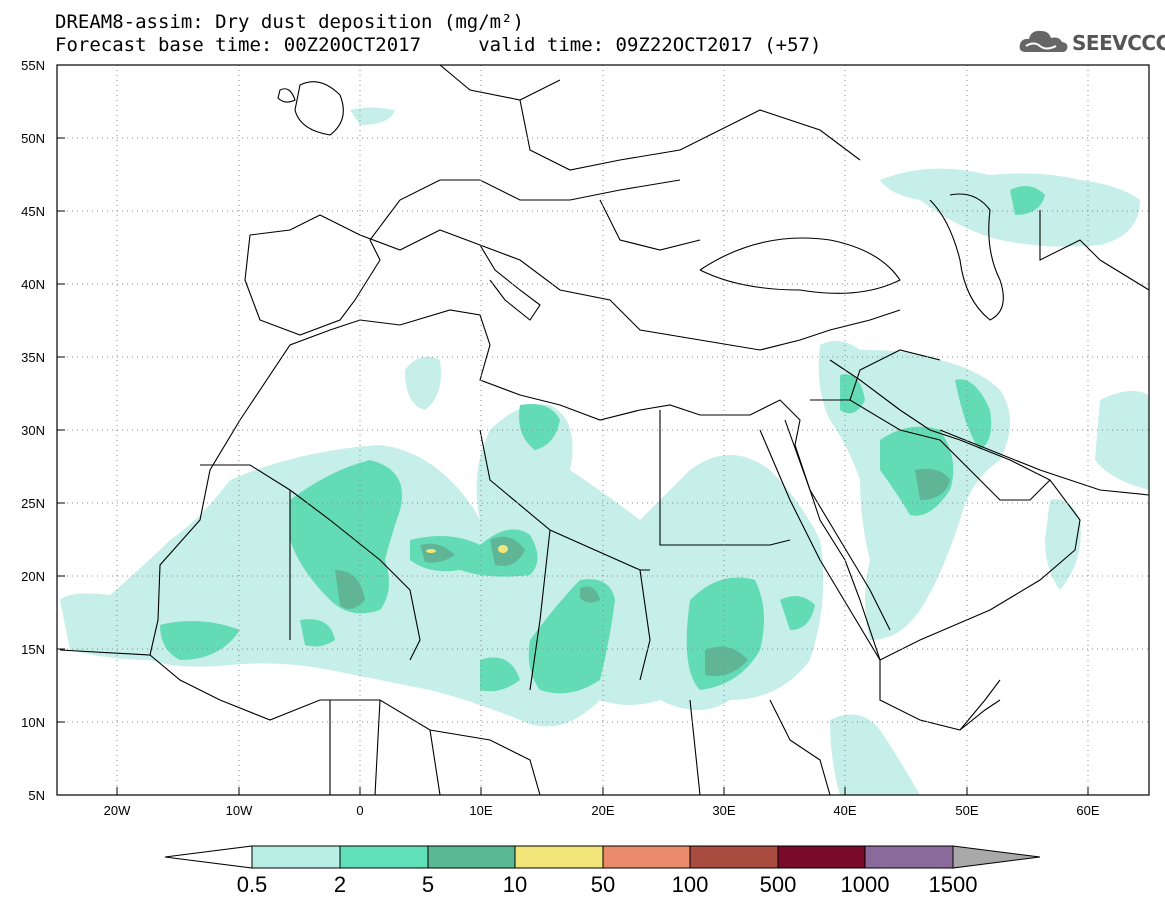 The height and width of the screenshot is (907, 1165). I want to click on lon-label: 50E, so click(966, 810).